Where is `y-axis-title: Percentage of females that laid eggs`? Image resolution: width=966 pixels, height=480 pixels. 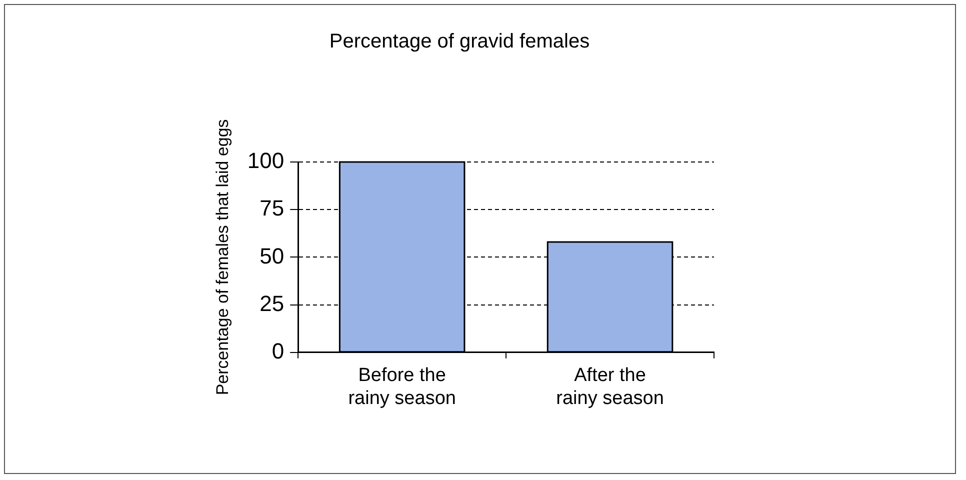
y-axis-title: Percentage of females that laid eggs is located at coordinates (222, 257).